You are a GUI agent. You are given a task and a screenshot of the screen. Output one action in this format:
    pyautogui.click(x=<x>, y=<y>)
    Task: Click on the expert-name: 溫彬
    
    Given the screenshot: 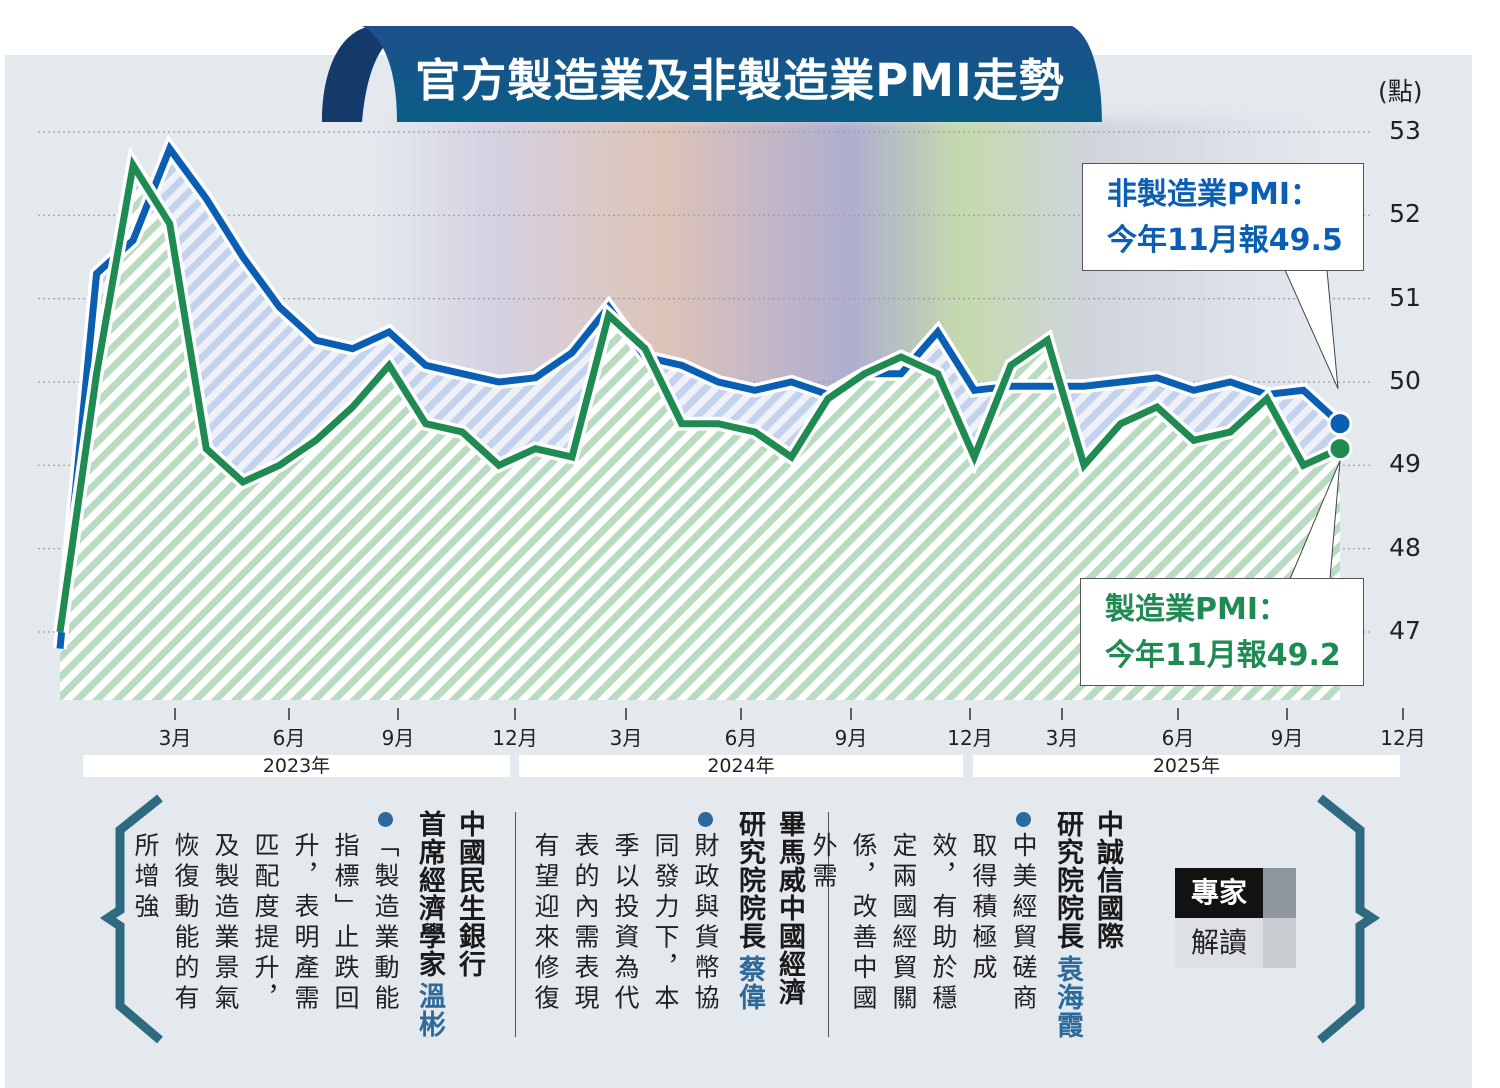 What is the action you would take?
    pyautogui.click(x=429, y=1010)
    